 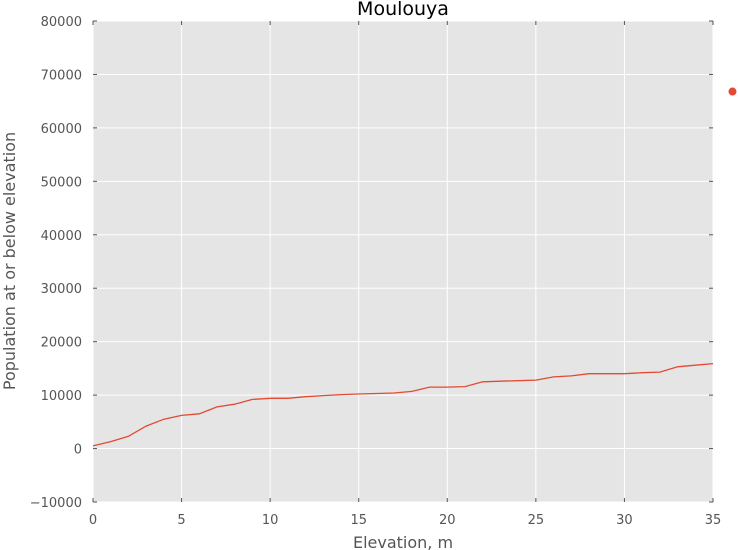 What do you see at coordinates (61, 343) in the screenshot?
I see `y-tick-label: 20000` at bounding box center [61, 343].